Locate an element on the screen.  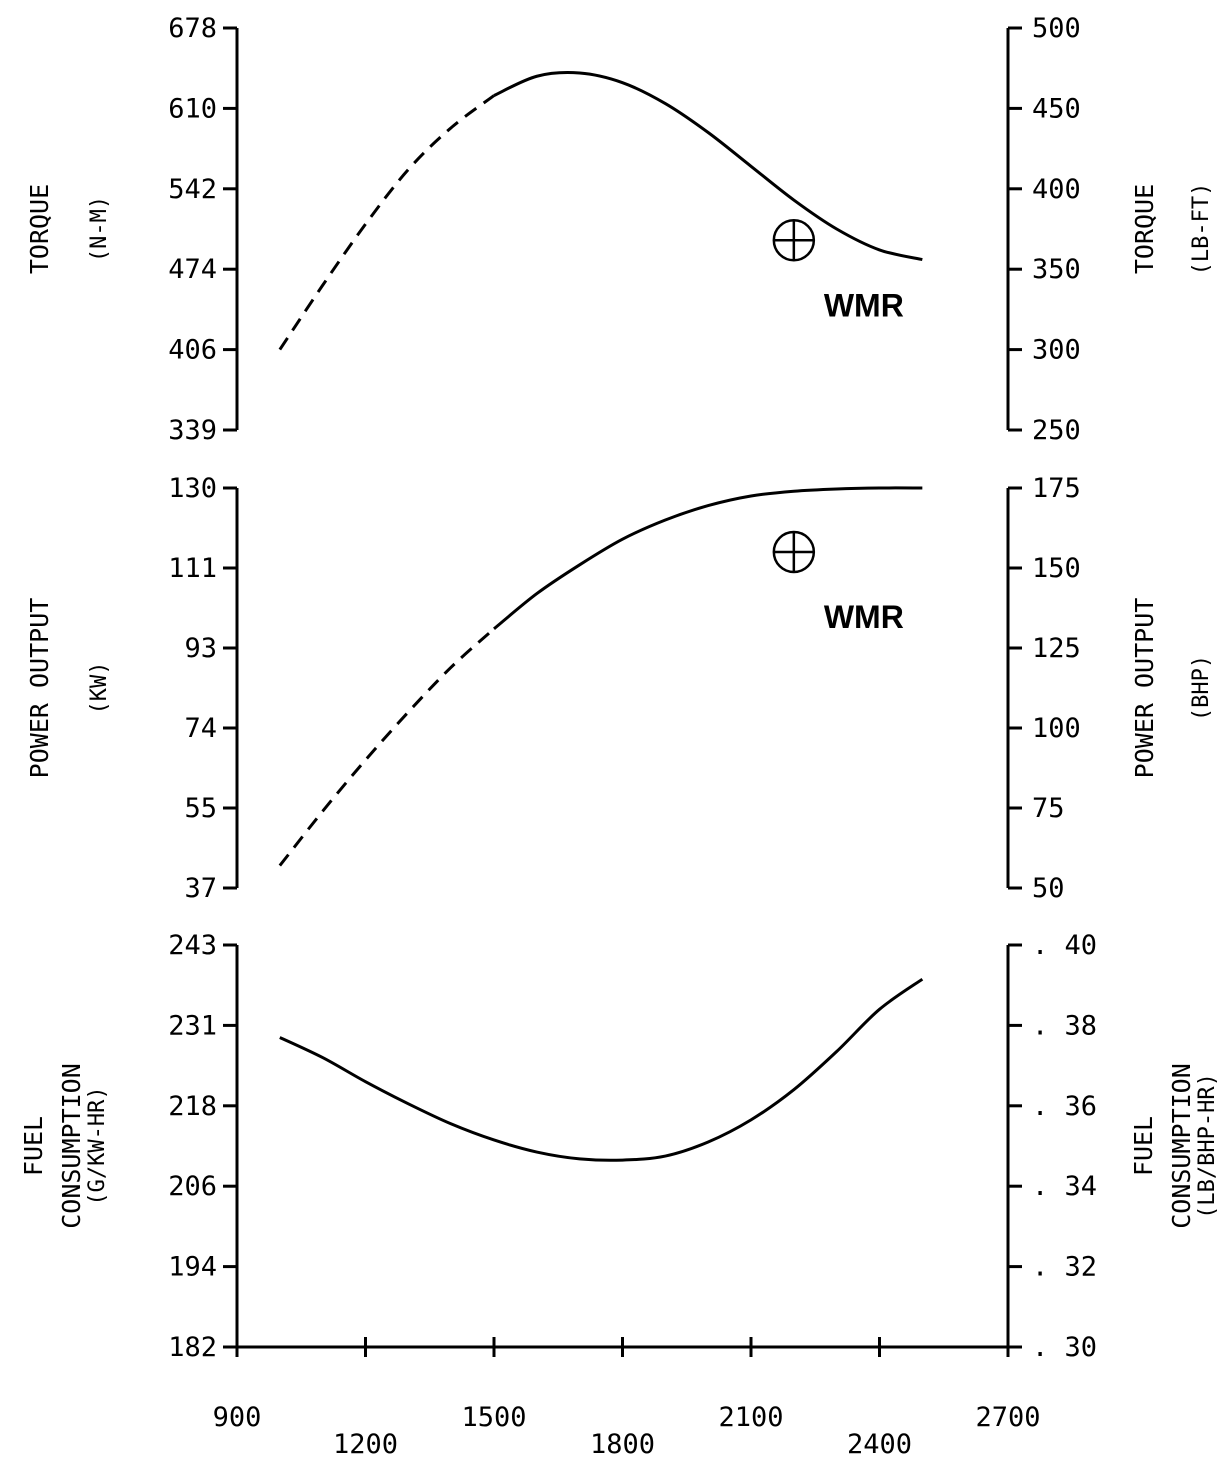
x-tick-label: 2100 is located at coordinates (750, 1417).